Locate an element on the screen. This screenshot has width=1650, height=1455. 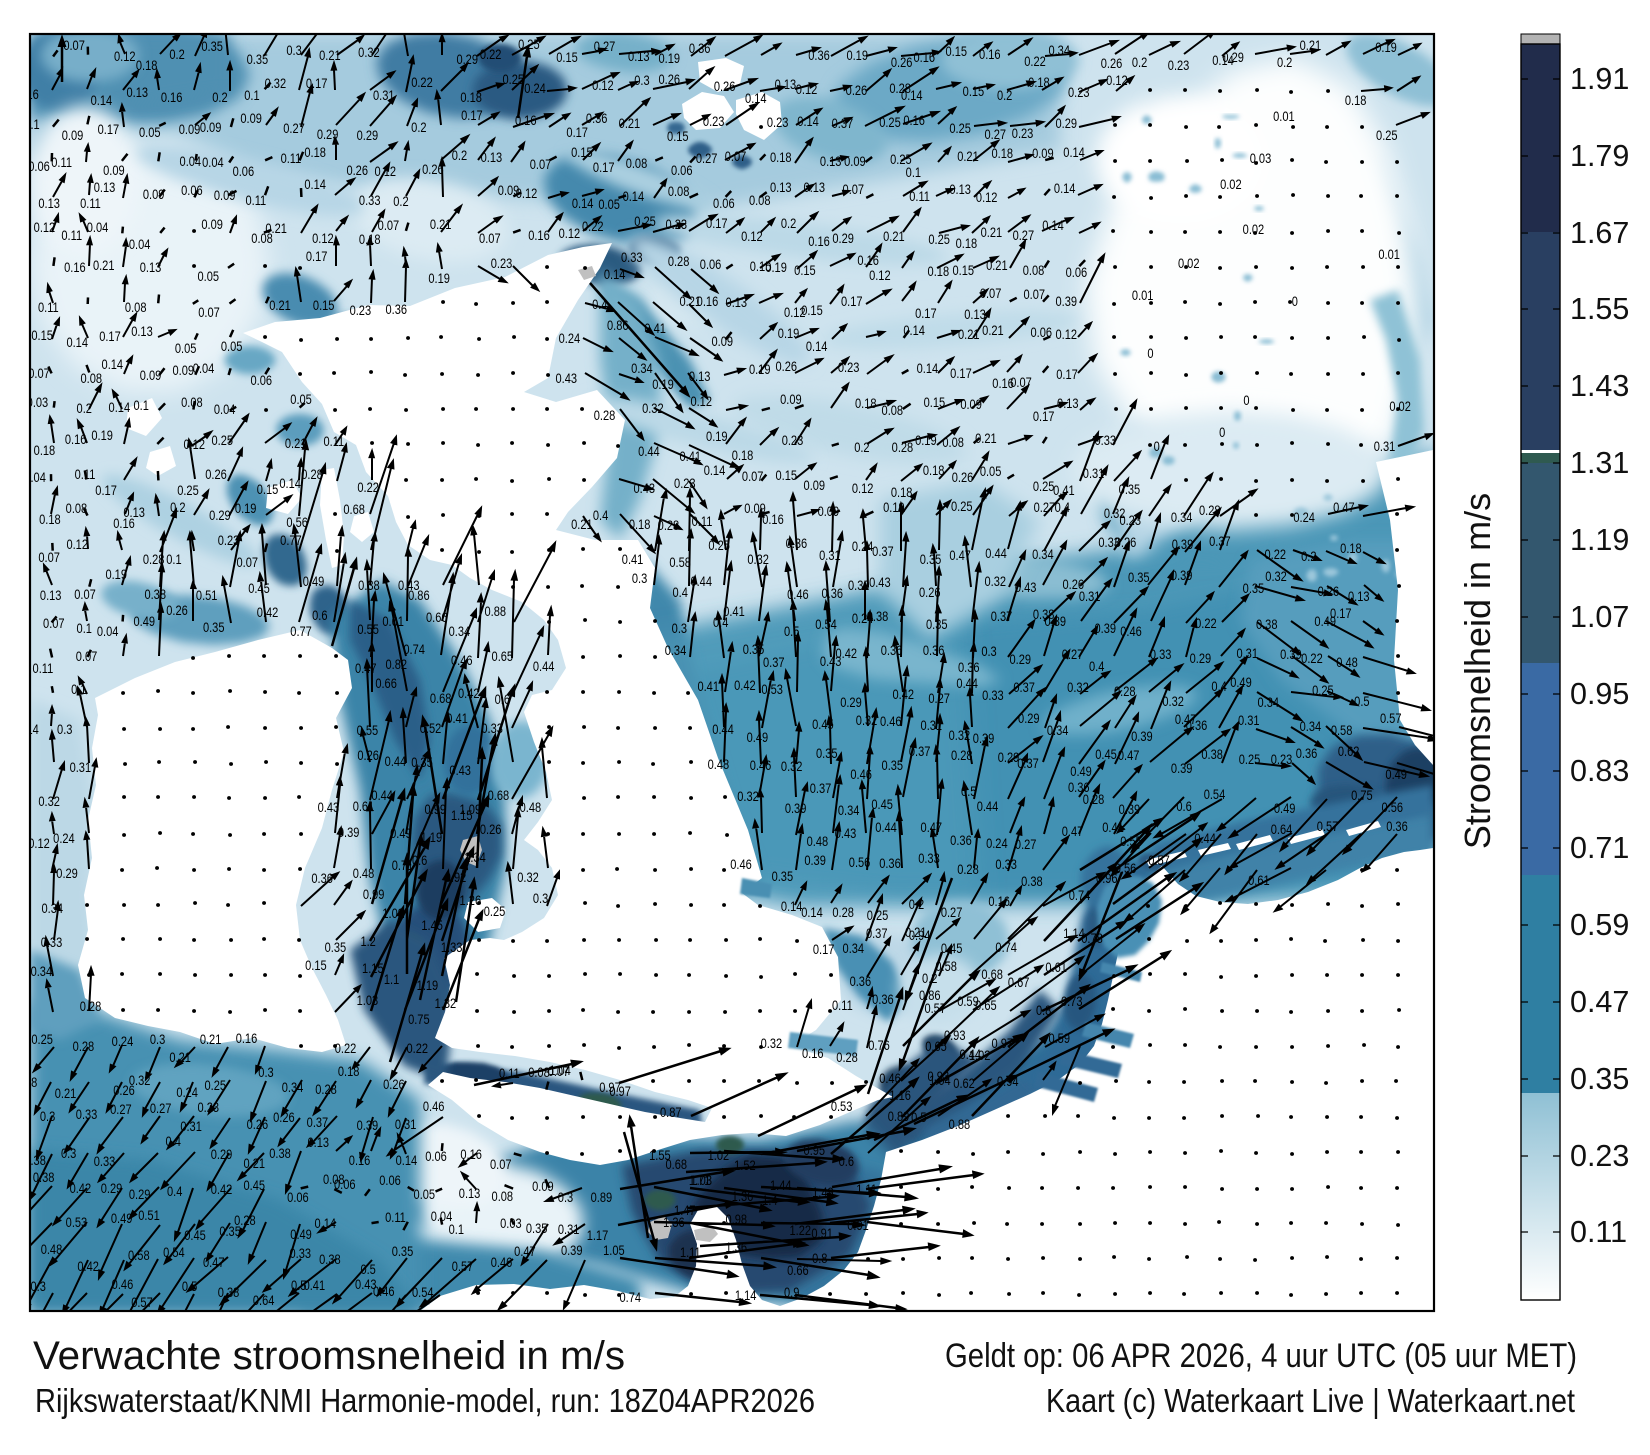
svg-text: 0.41 is located at coordinates (655, 328).